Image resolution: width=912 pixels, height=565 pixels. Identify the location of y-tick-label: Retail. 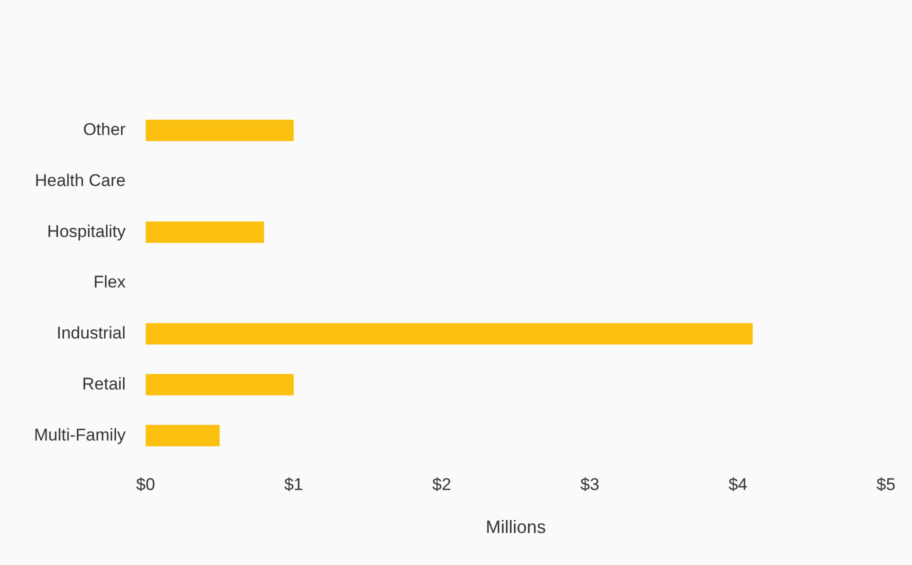
(104, 384).